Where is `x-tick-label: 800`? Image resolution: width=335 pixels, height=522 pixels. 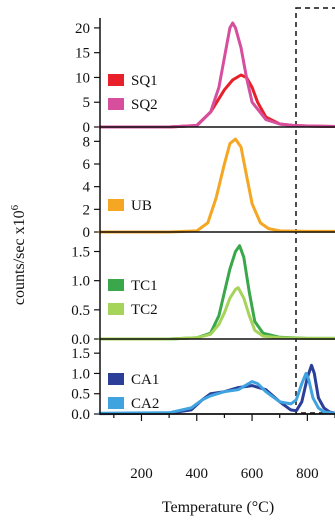
x-tick-label: 800 is located at coordinates (307, 474).